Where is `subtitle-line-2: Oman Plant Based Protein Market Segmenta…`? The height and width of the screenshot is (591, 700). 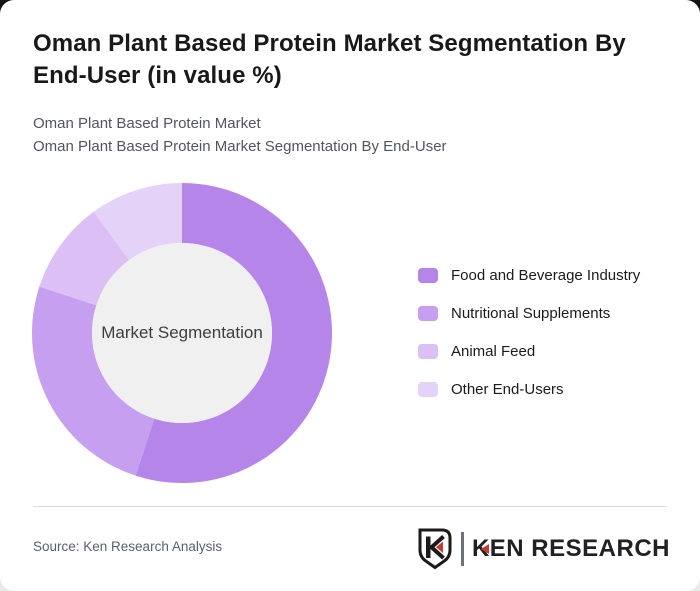
subtitle-line-2: Oman Plant Based Protein Market Segmenta… is located at coordinates (240, 146).